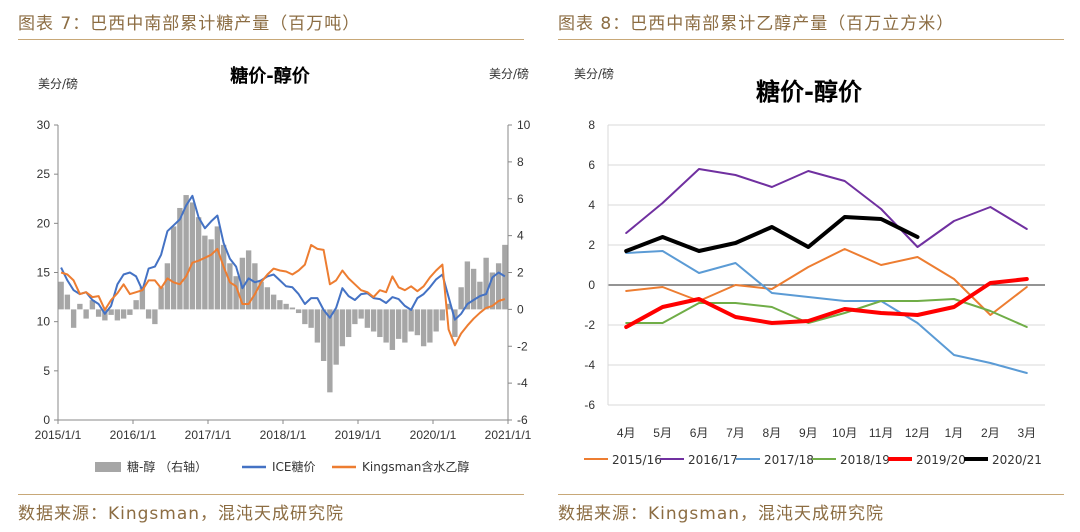 The width and height of the screenshot is (1080, 532). What do you see at coordinates (44, 125) in the screenshot?
I see `left-y-tick-label: 30` at bounding box center [44, 125].